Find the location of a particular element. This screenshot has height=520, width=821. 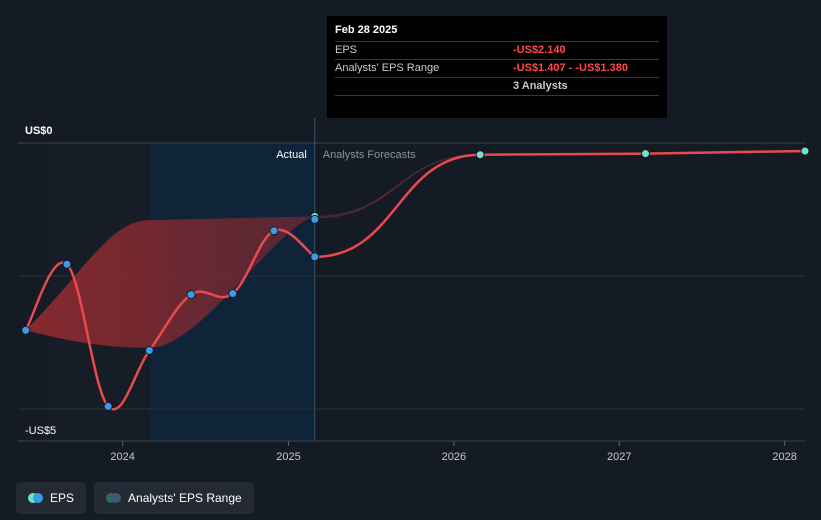

tooltip-range-label: Analysts' EPS Range is located at coordinates (387, 68).